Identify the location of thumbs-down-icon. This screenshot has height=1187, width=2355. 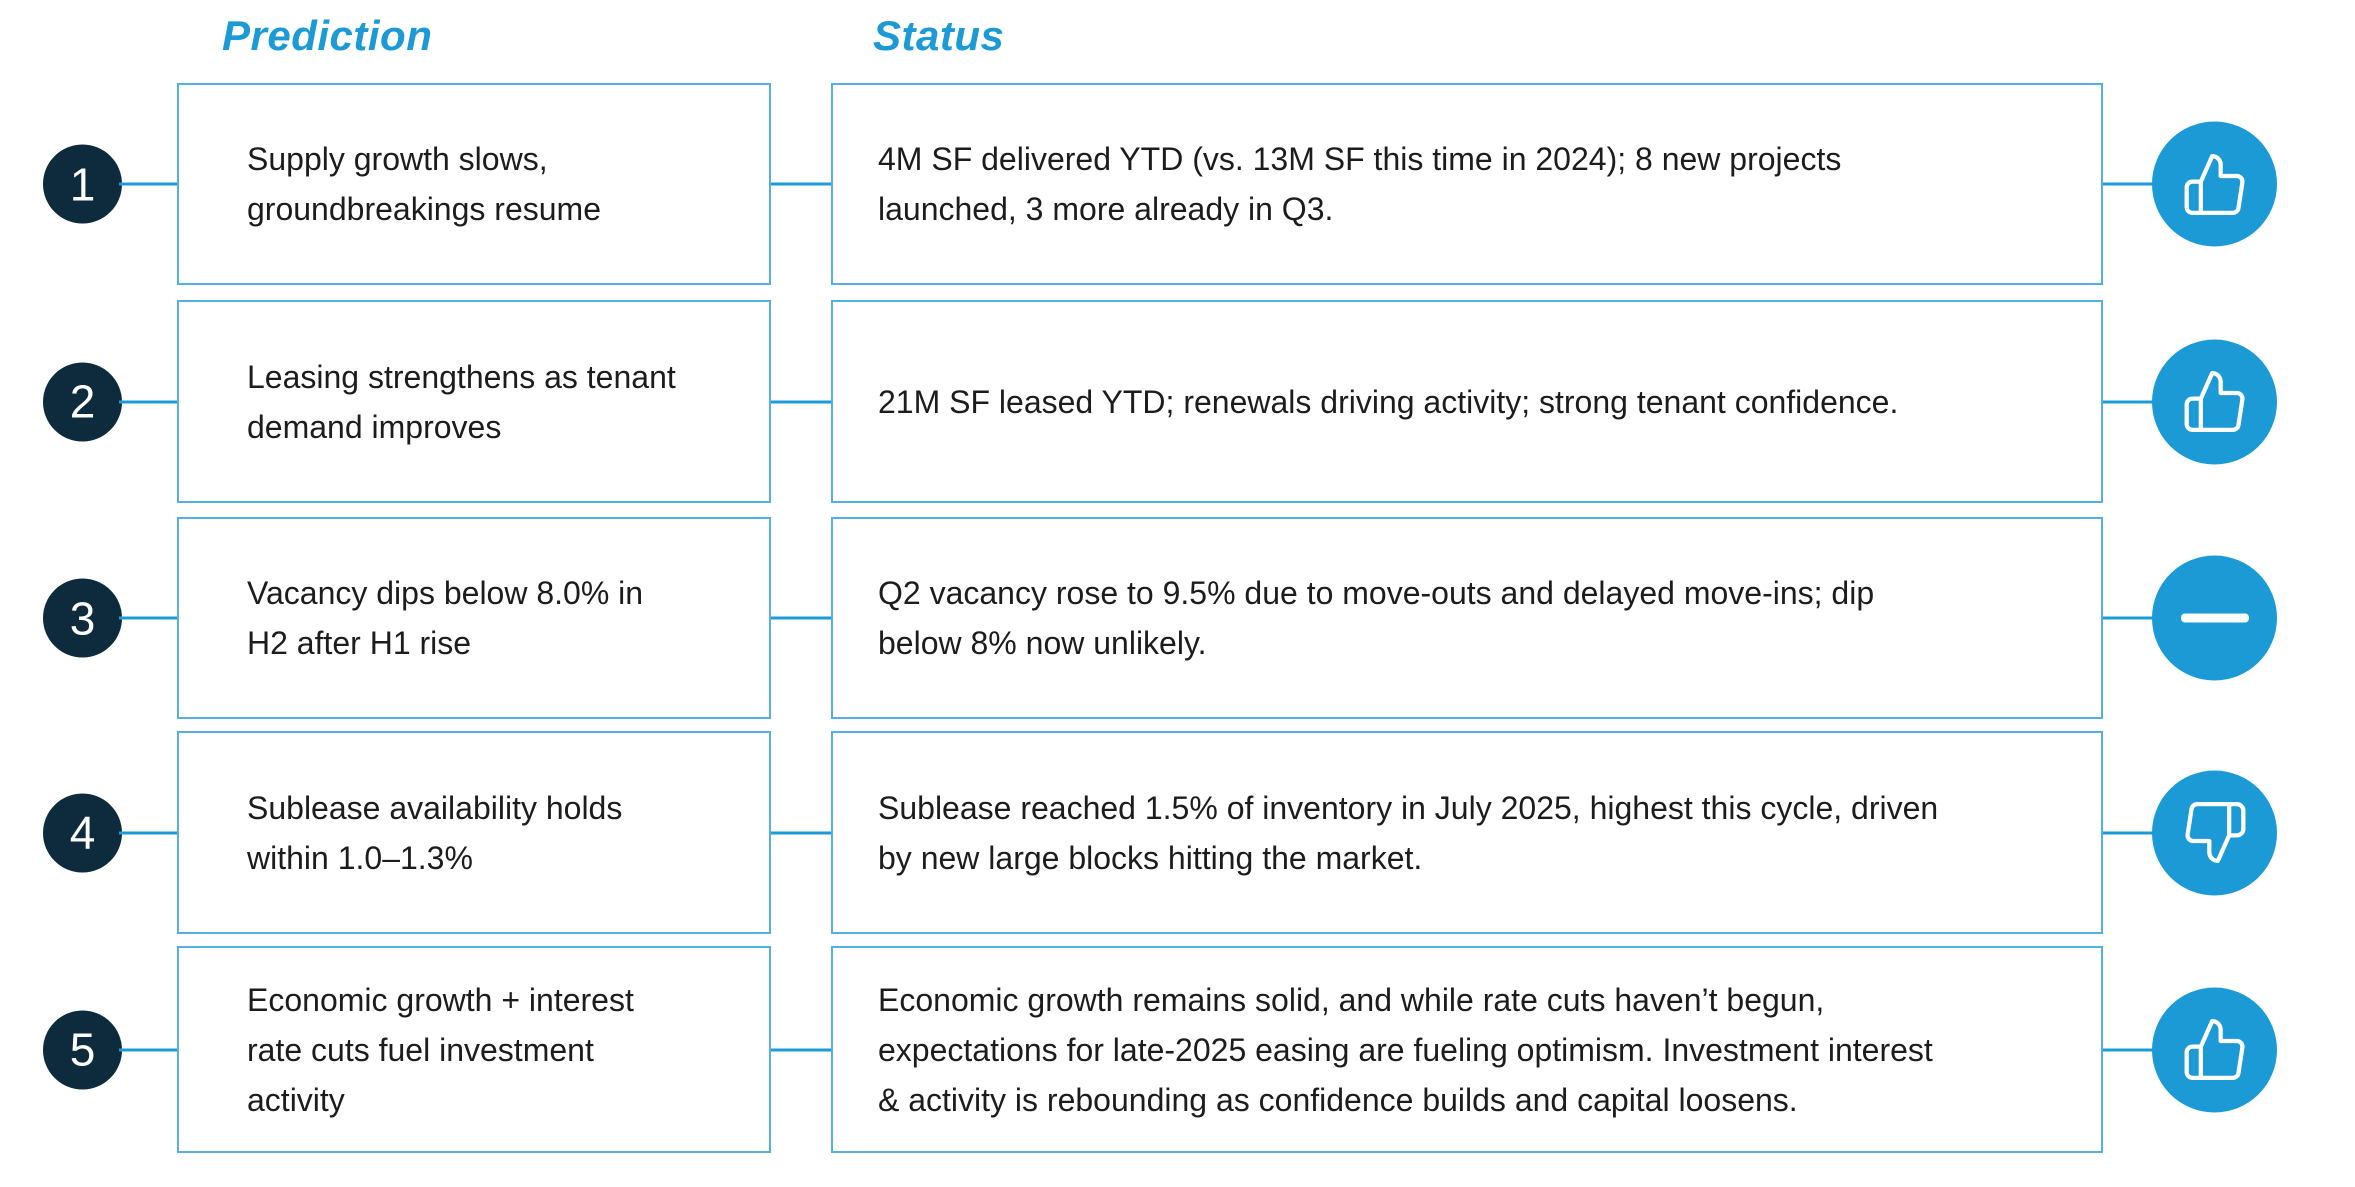
(2215, 832).